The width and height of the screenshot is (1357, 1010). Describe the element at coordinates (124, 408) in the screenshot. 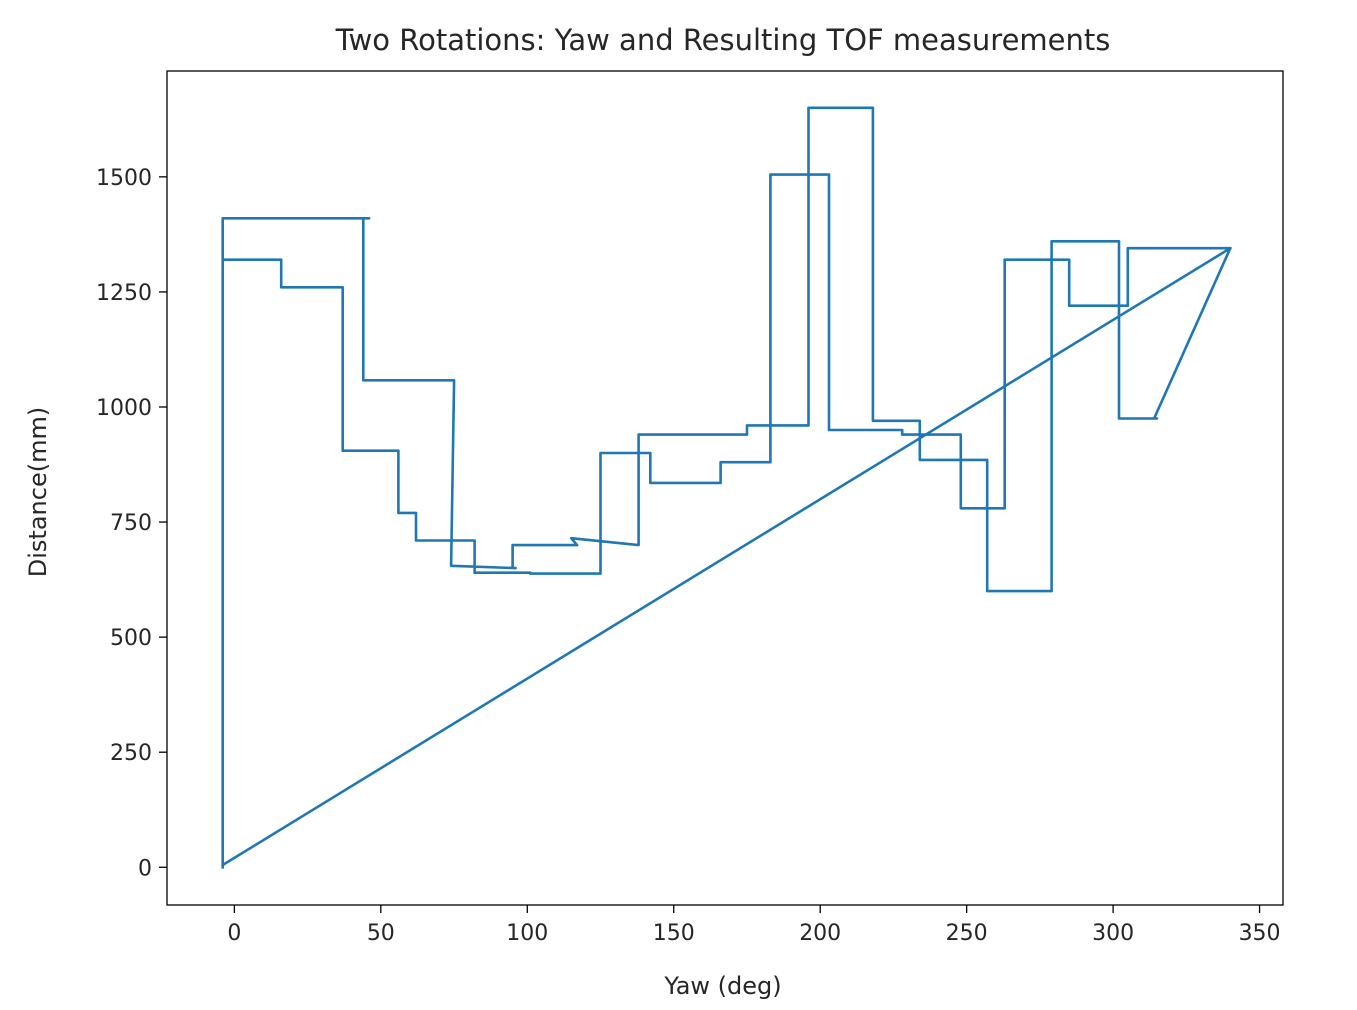

I see `y-tick-label: 1000` at that location.